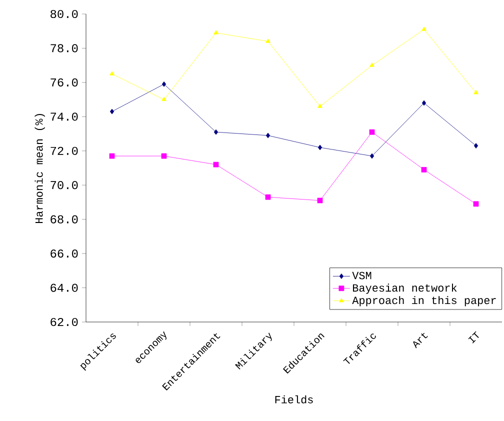  What do you see at coordinates (294, 399) in the screenshot?
I see `x-axis-title: Fields` at bounding box center [294, 399].